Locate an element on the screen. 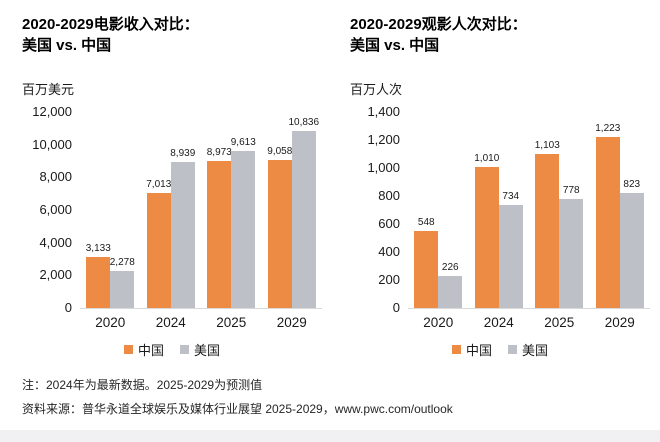 The width and height of the screenshot is (660, 442). bar-value-label: 734 is located at coordinates (511, 197).